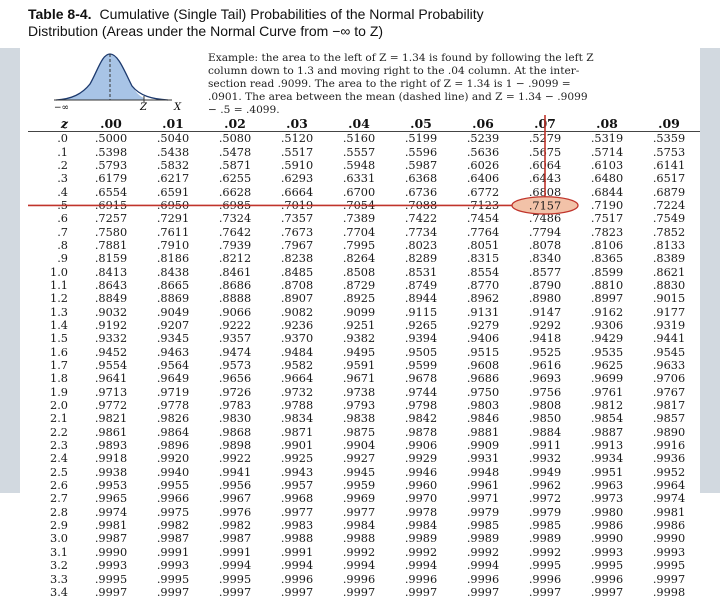  What do you see at coordinates (173, 191) in the screenshot?
I see `table-cell: .6591` at bounding box center [173, 191].